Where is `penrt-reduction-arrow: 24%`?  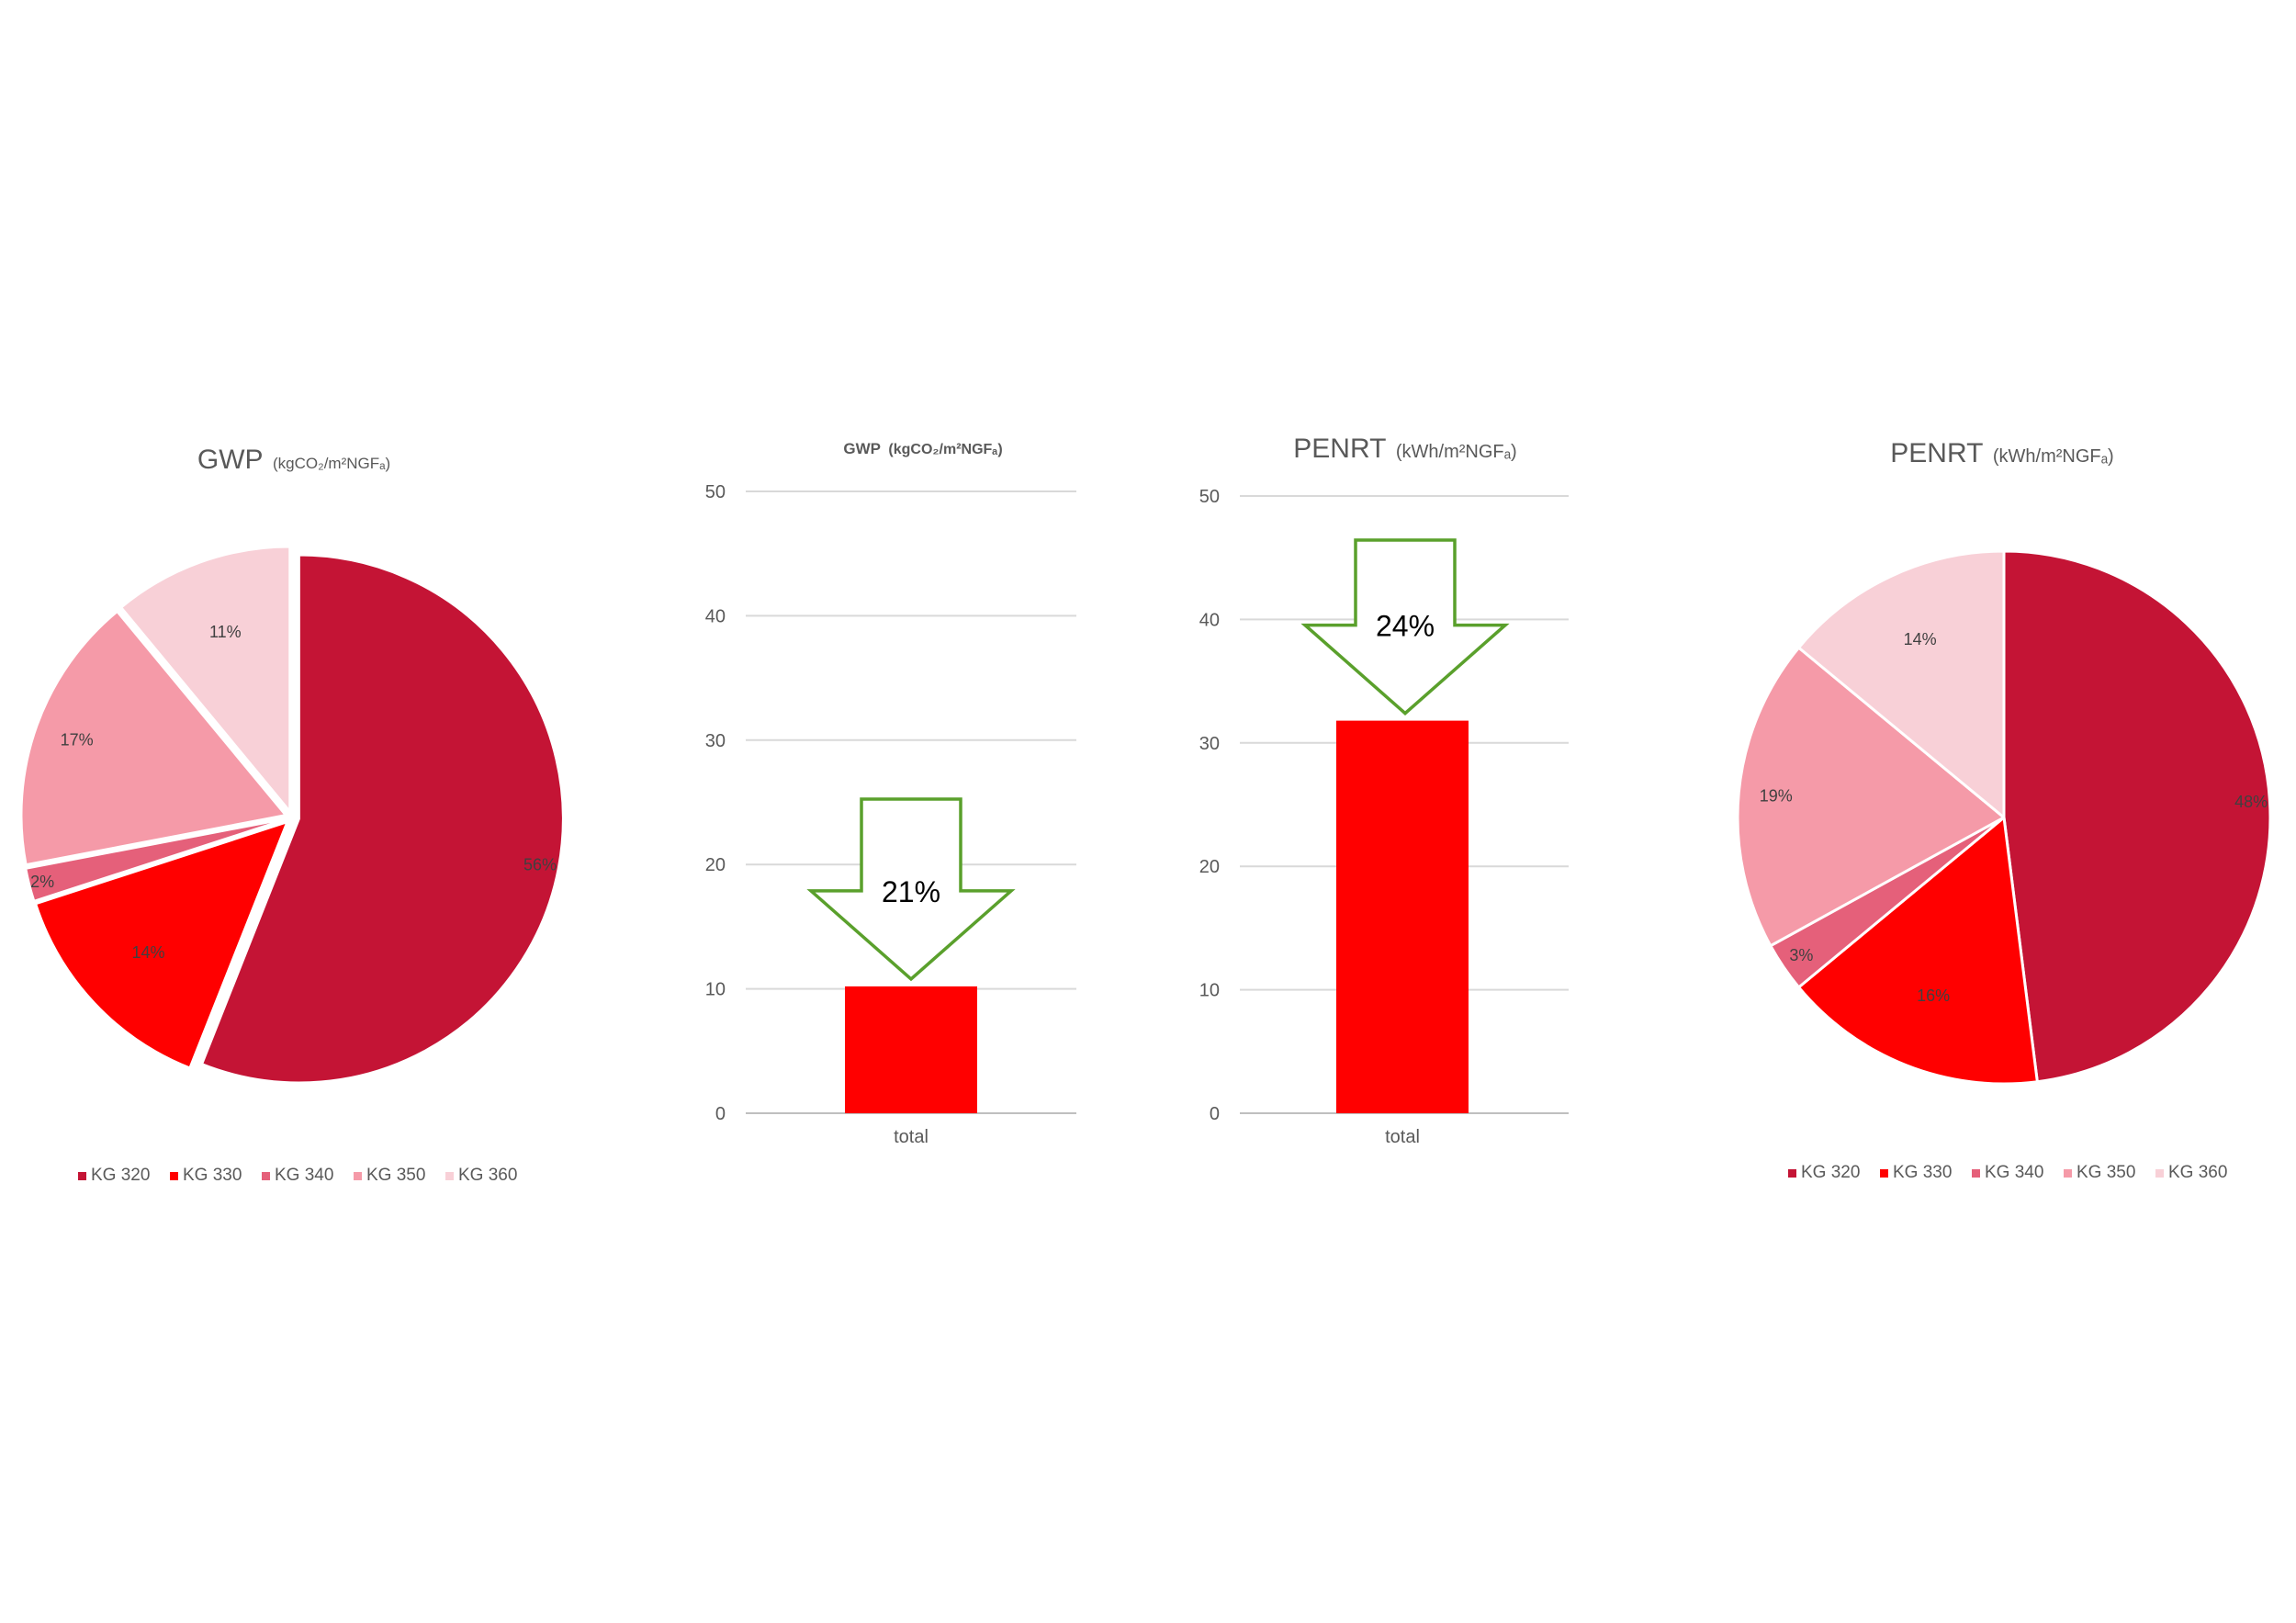
penrt-reduction-arrow: 24% is located at coordinates (1405, 627).